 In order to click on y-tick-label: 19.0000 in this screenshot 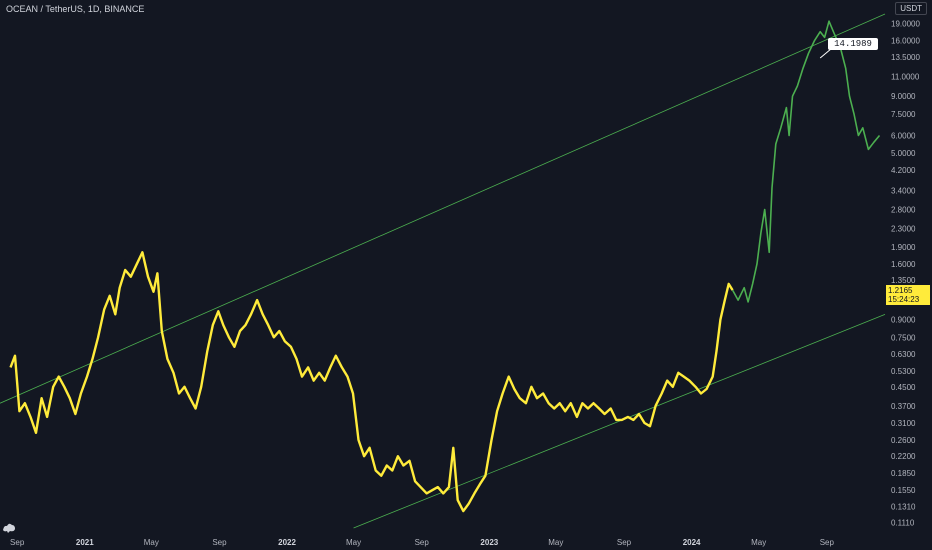, I will do `click(905, 24)`.